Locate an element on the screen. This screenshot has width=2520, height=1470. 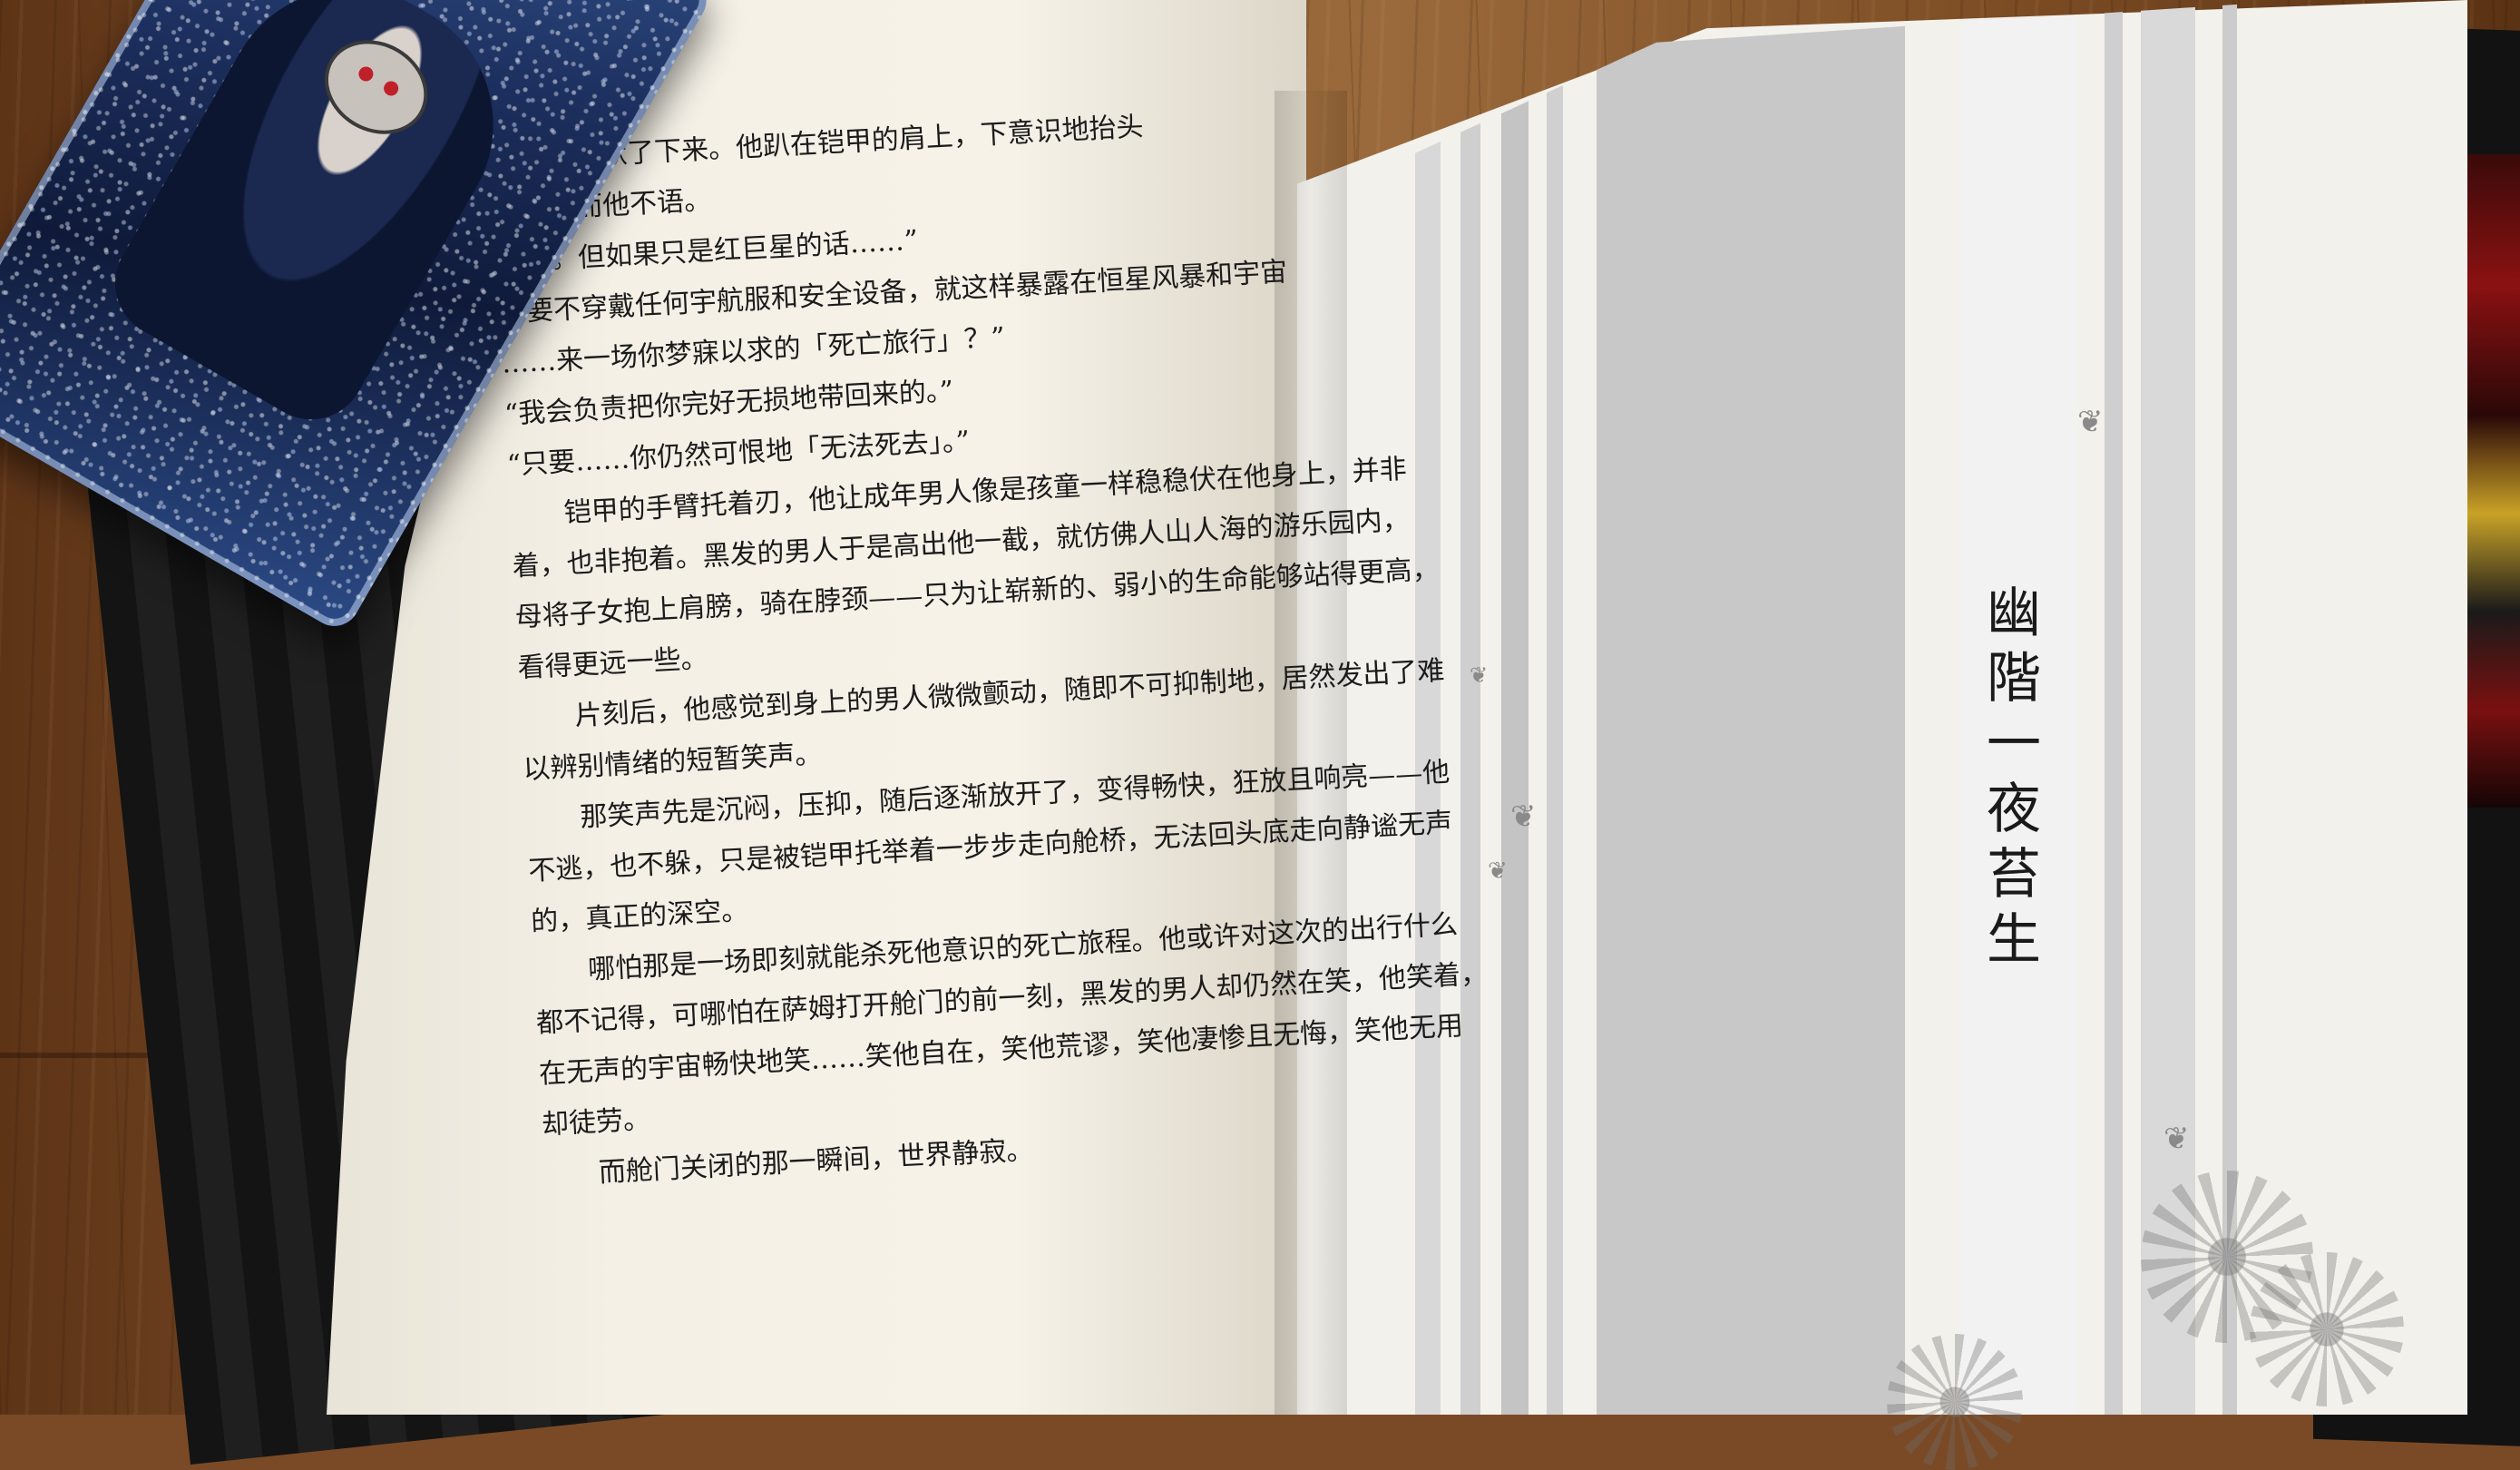
chapter-title: 幽 階 一 夜 苔 生 is located at coordinates (2014, 777).